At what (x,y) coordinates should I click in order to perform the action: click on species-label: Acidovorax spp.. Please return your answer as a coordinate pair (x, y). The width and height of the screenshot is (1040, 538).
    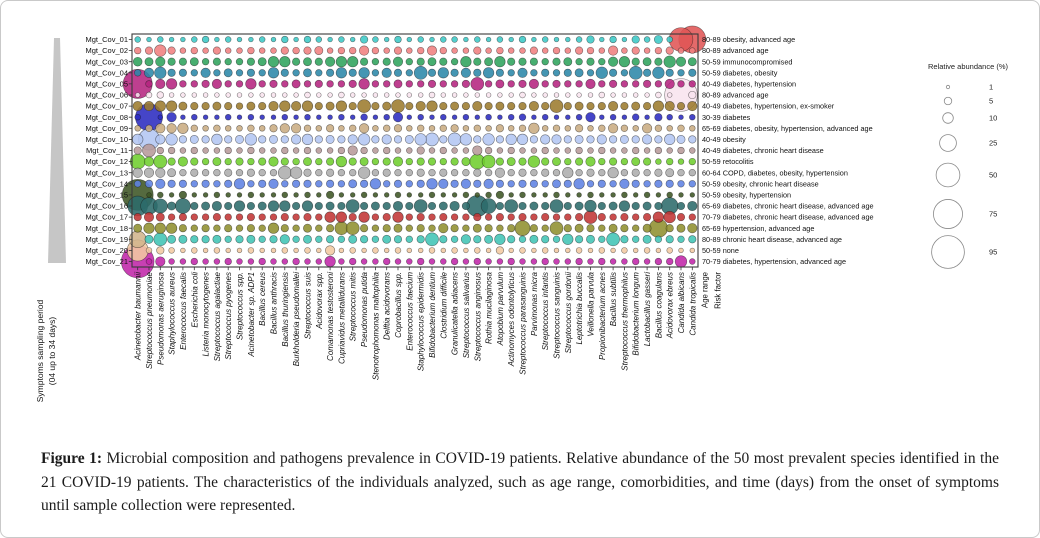
    Looking at the image, I should click on (319, 301).